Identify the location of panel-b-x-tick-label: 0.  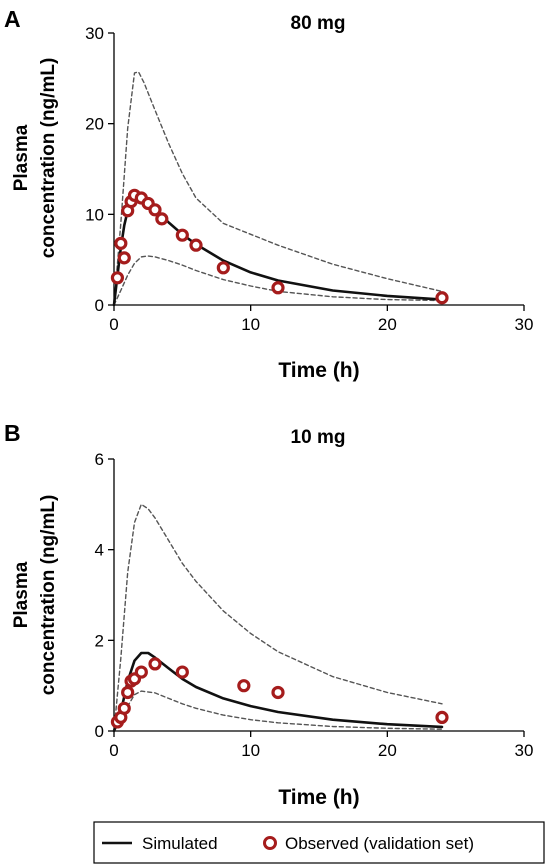
(113, 750).